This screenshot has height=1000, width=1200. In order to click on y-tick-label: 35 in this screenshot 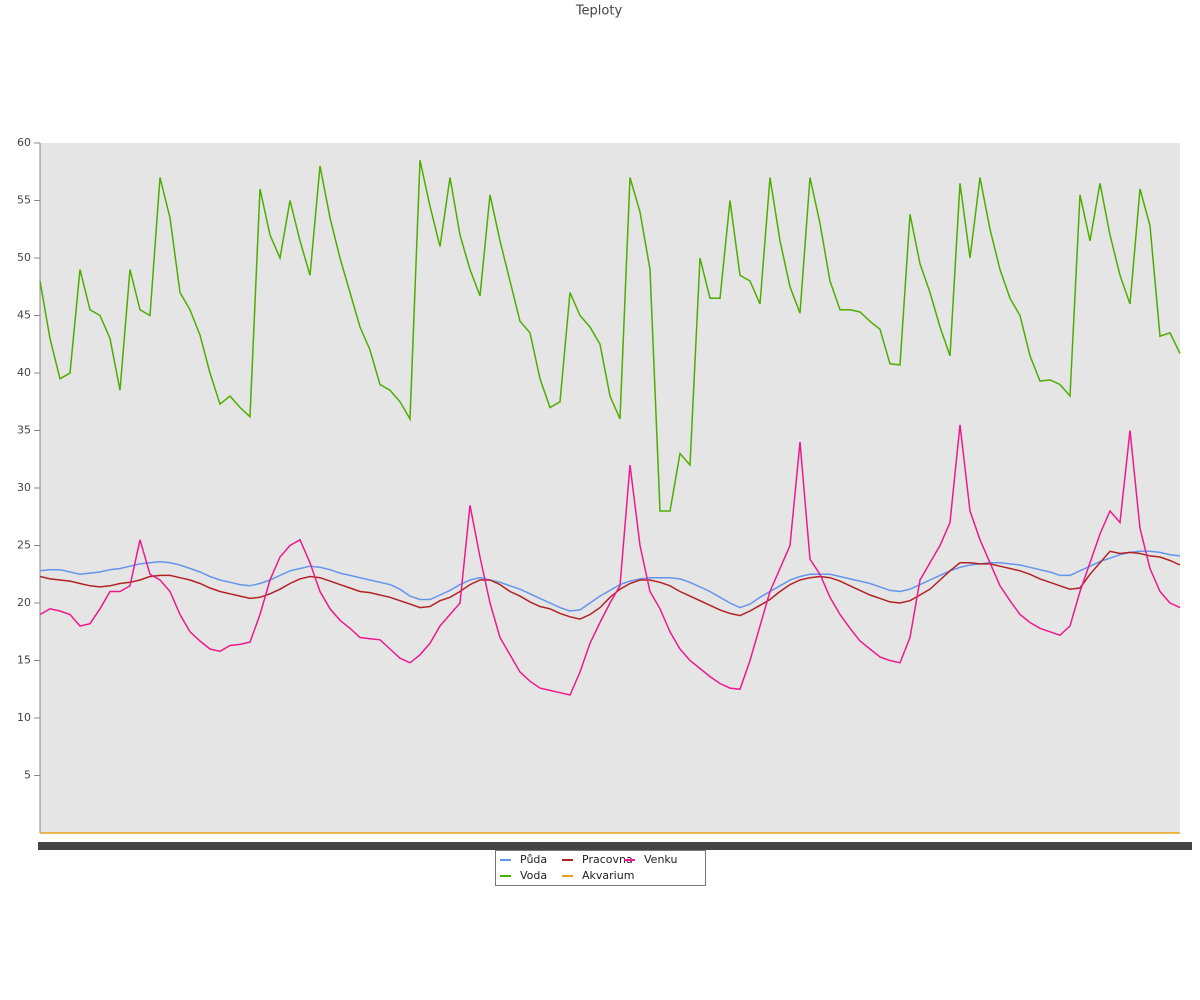, I will do `click(24, 430)`.